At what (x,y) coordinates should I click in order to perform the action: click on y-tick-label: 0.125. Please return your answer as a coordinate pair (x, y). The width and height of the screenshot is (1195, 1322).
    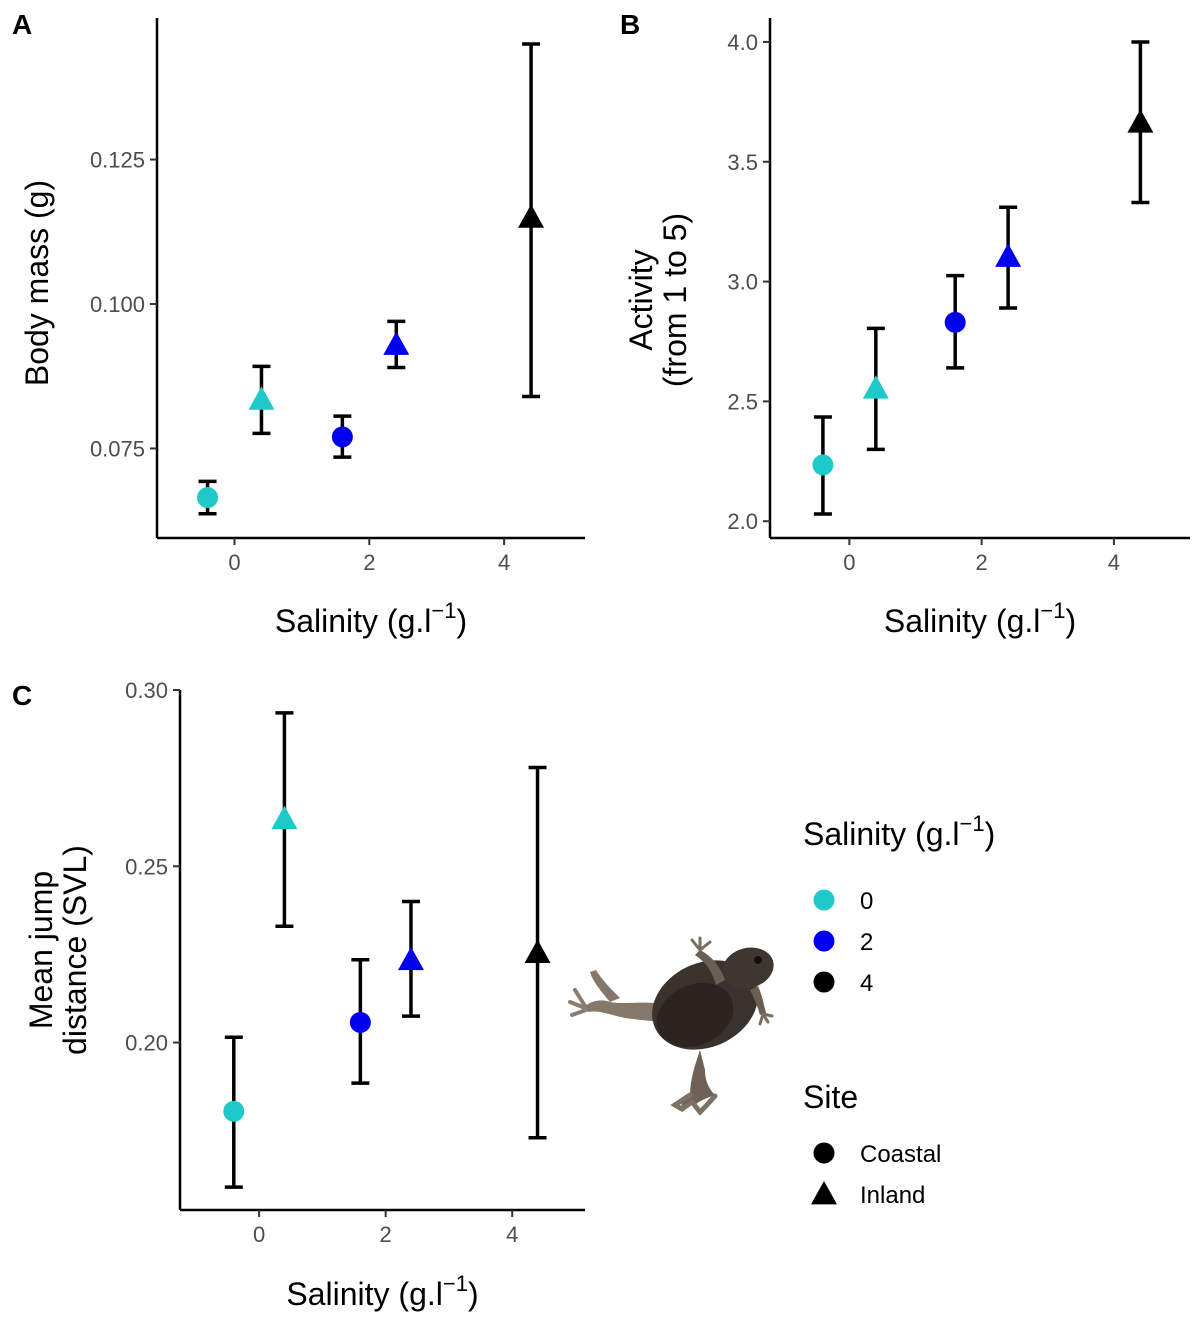
    Looking at the image, I should click on (117, 160).